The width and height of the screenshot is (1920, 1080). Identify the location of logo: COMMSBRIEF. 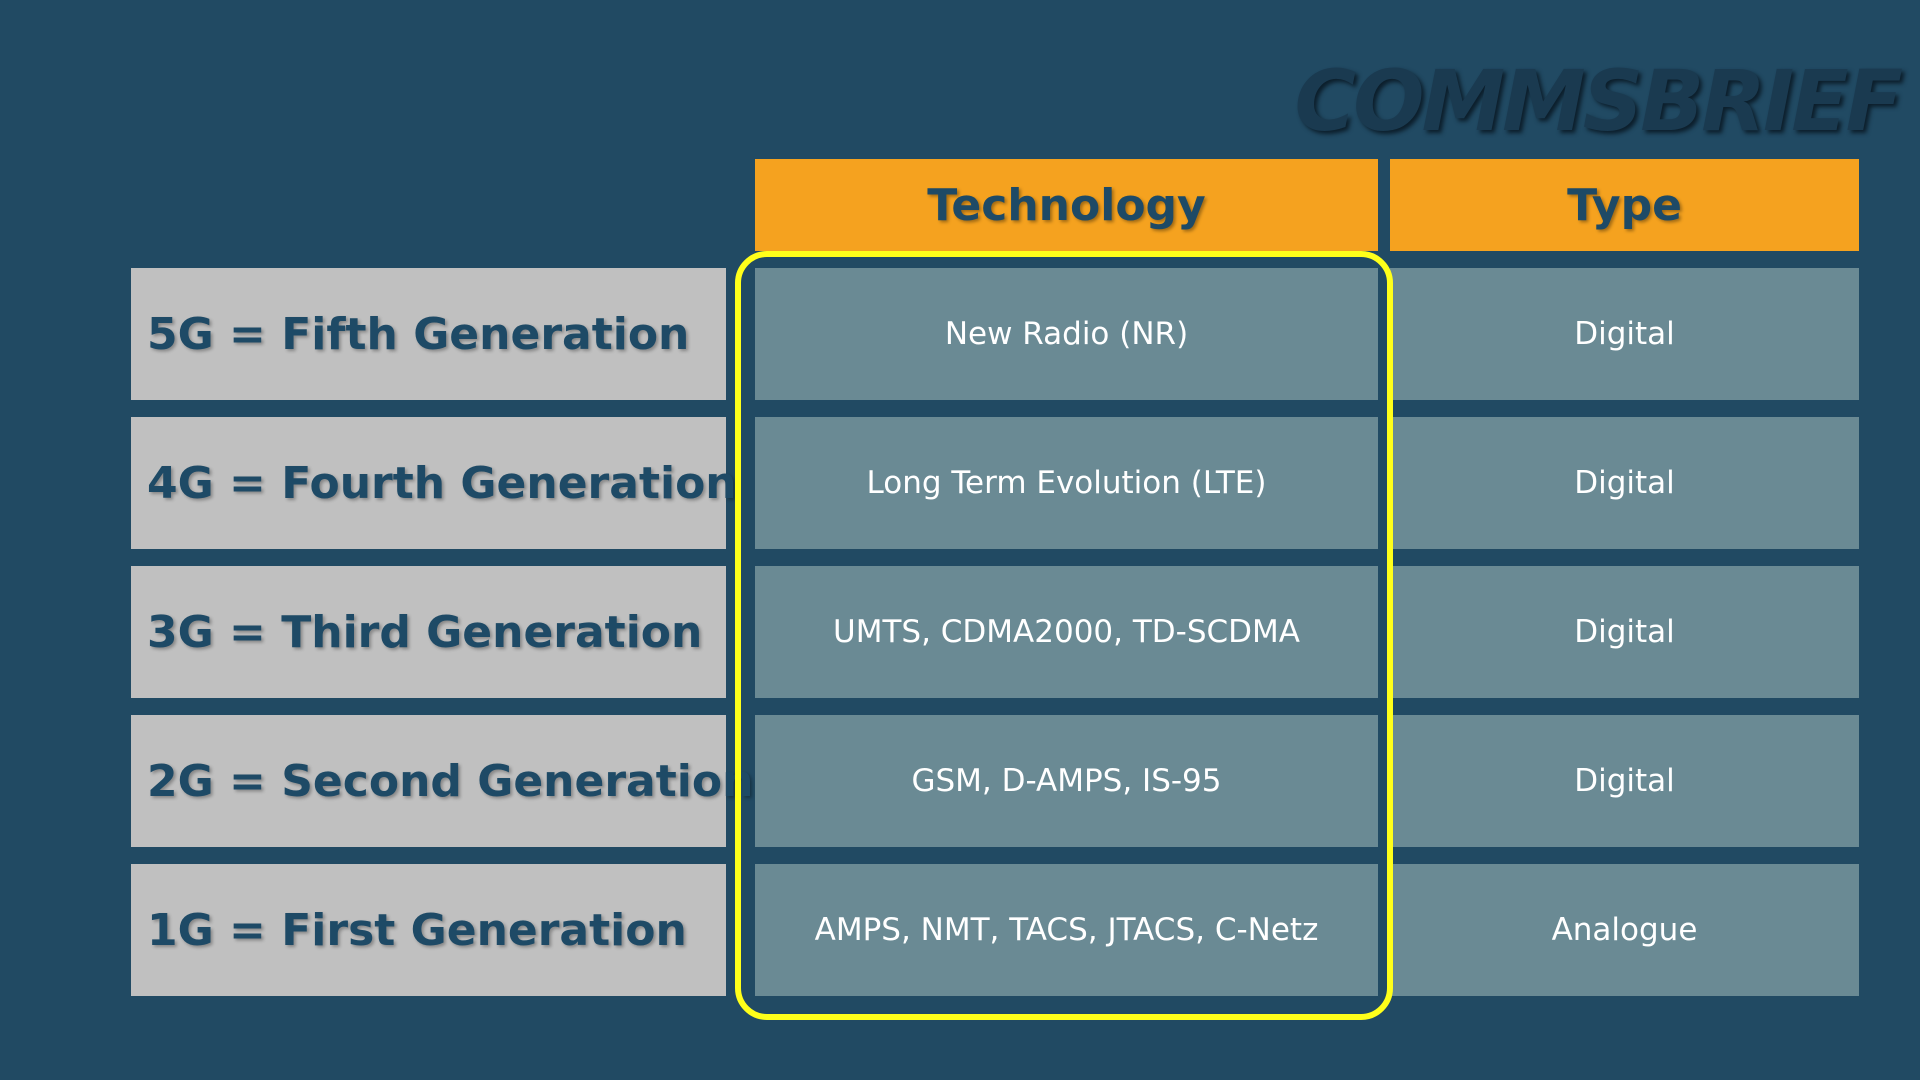
(1598, 101).